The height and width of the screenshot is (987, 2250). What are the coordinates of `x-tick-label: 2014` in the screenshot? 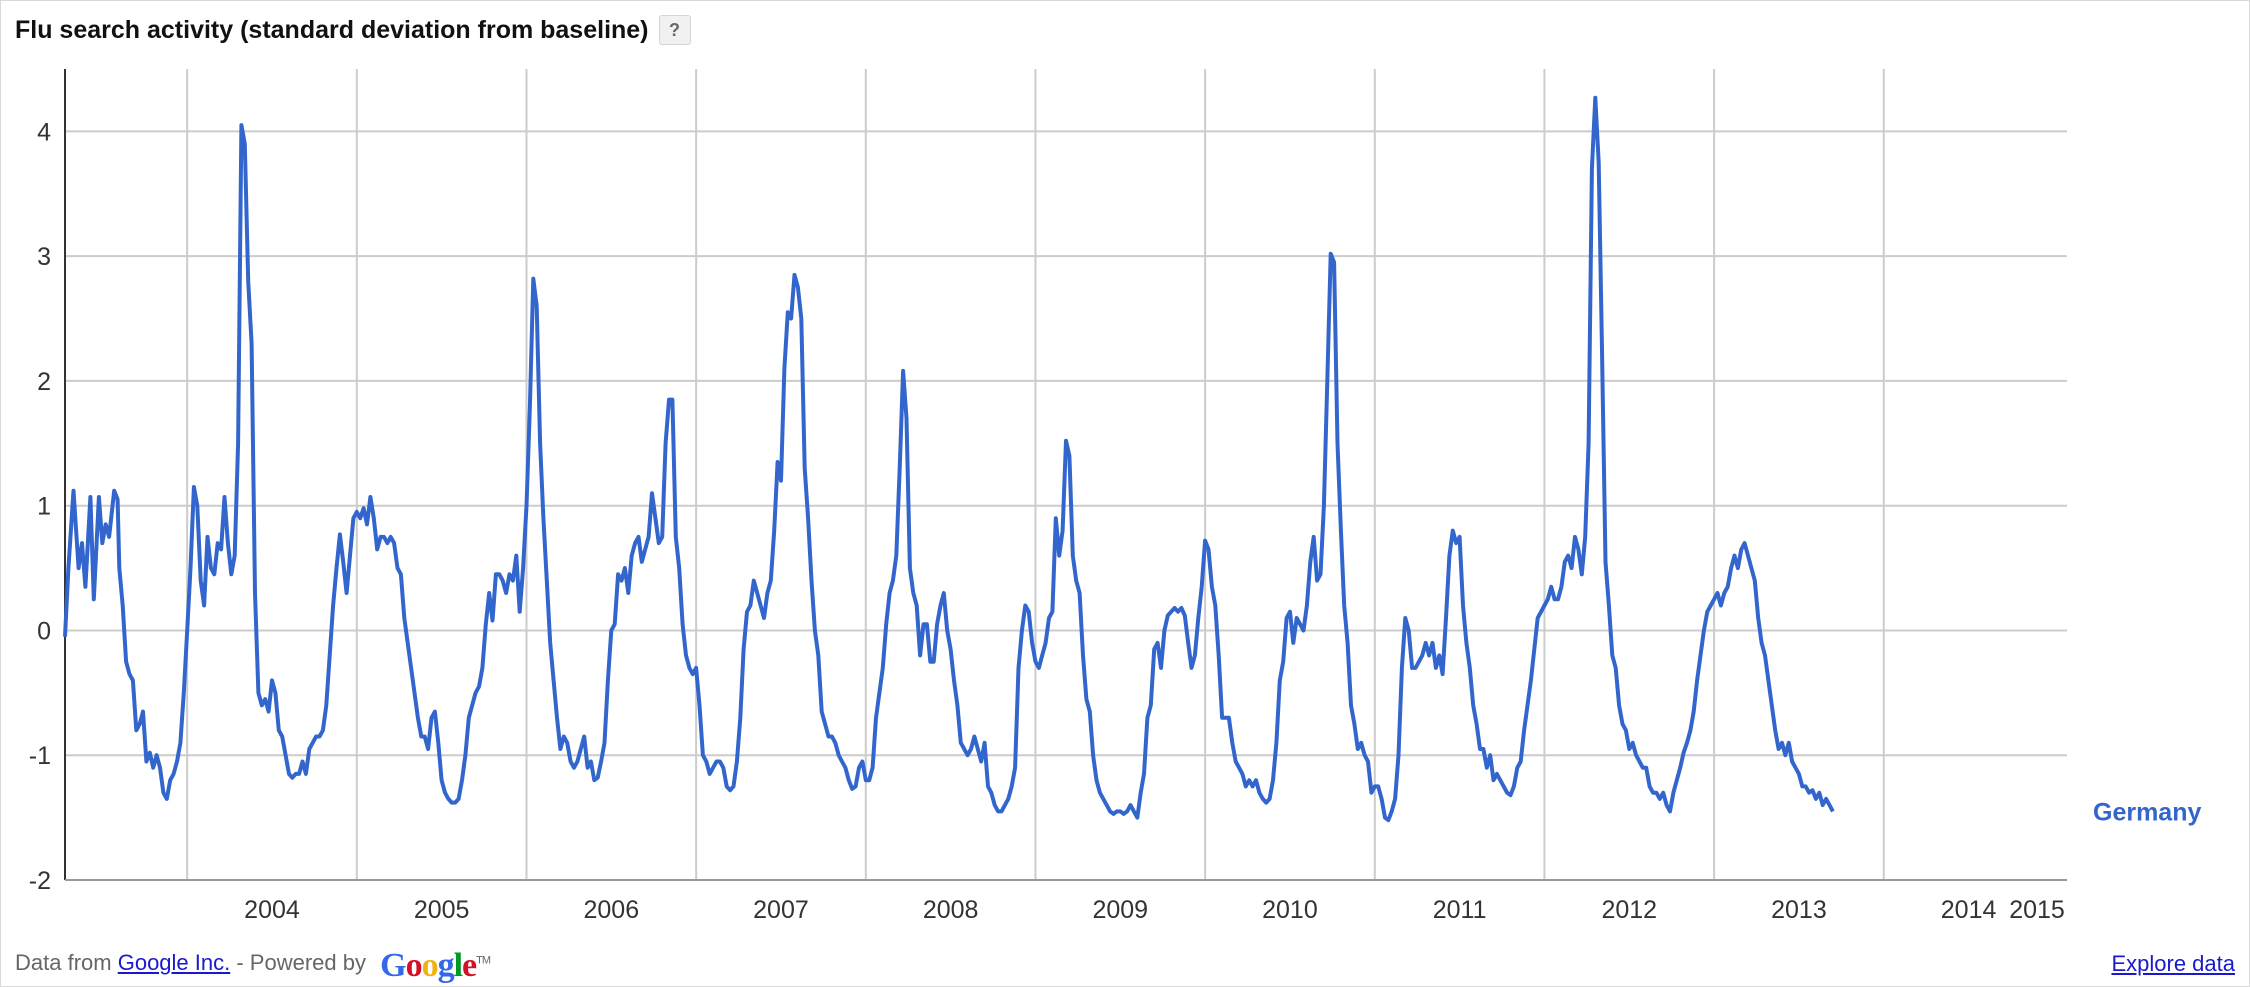 It's located at (1969, 910).